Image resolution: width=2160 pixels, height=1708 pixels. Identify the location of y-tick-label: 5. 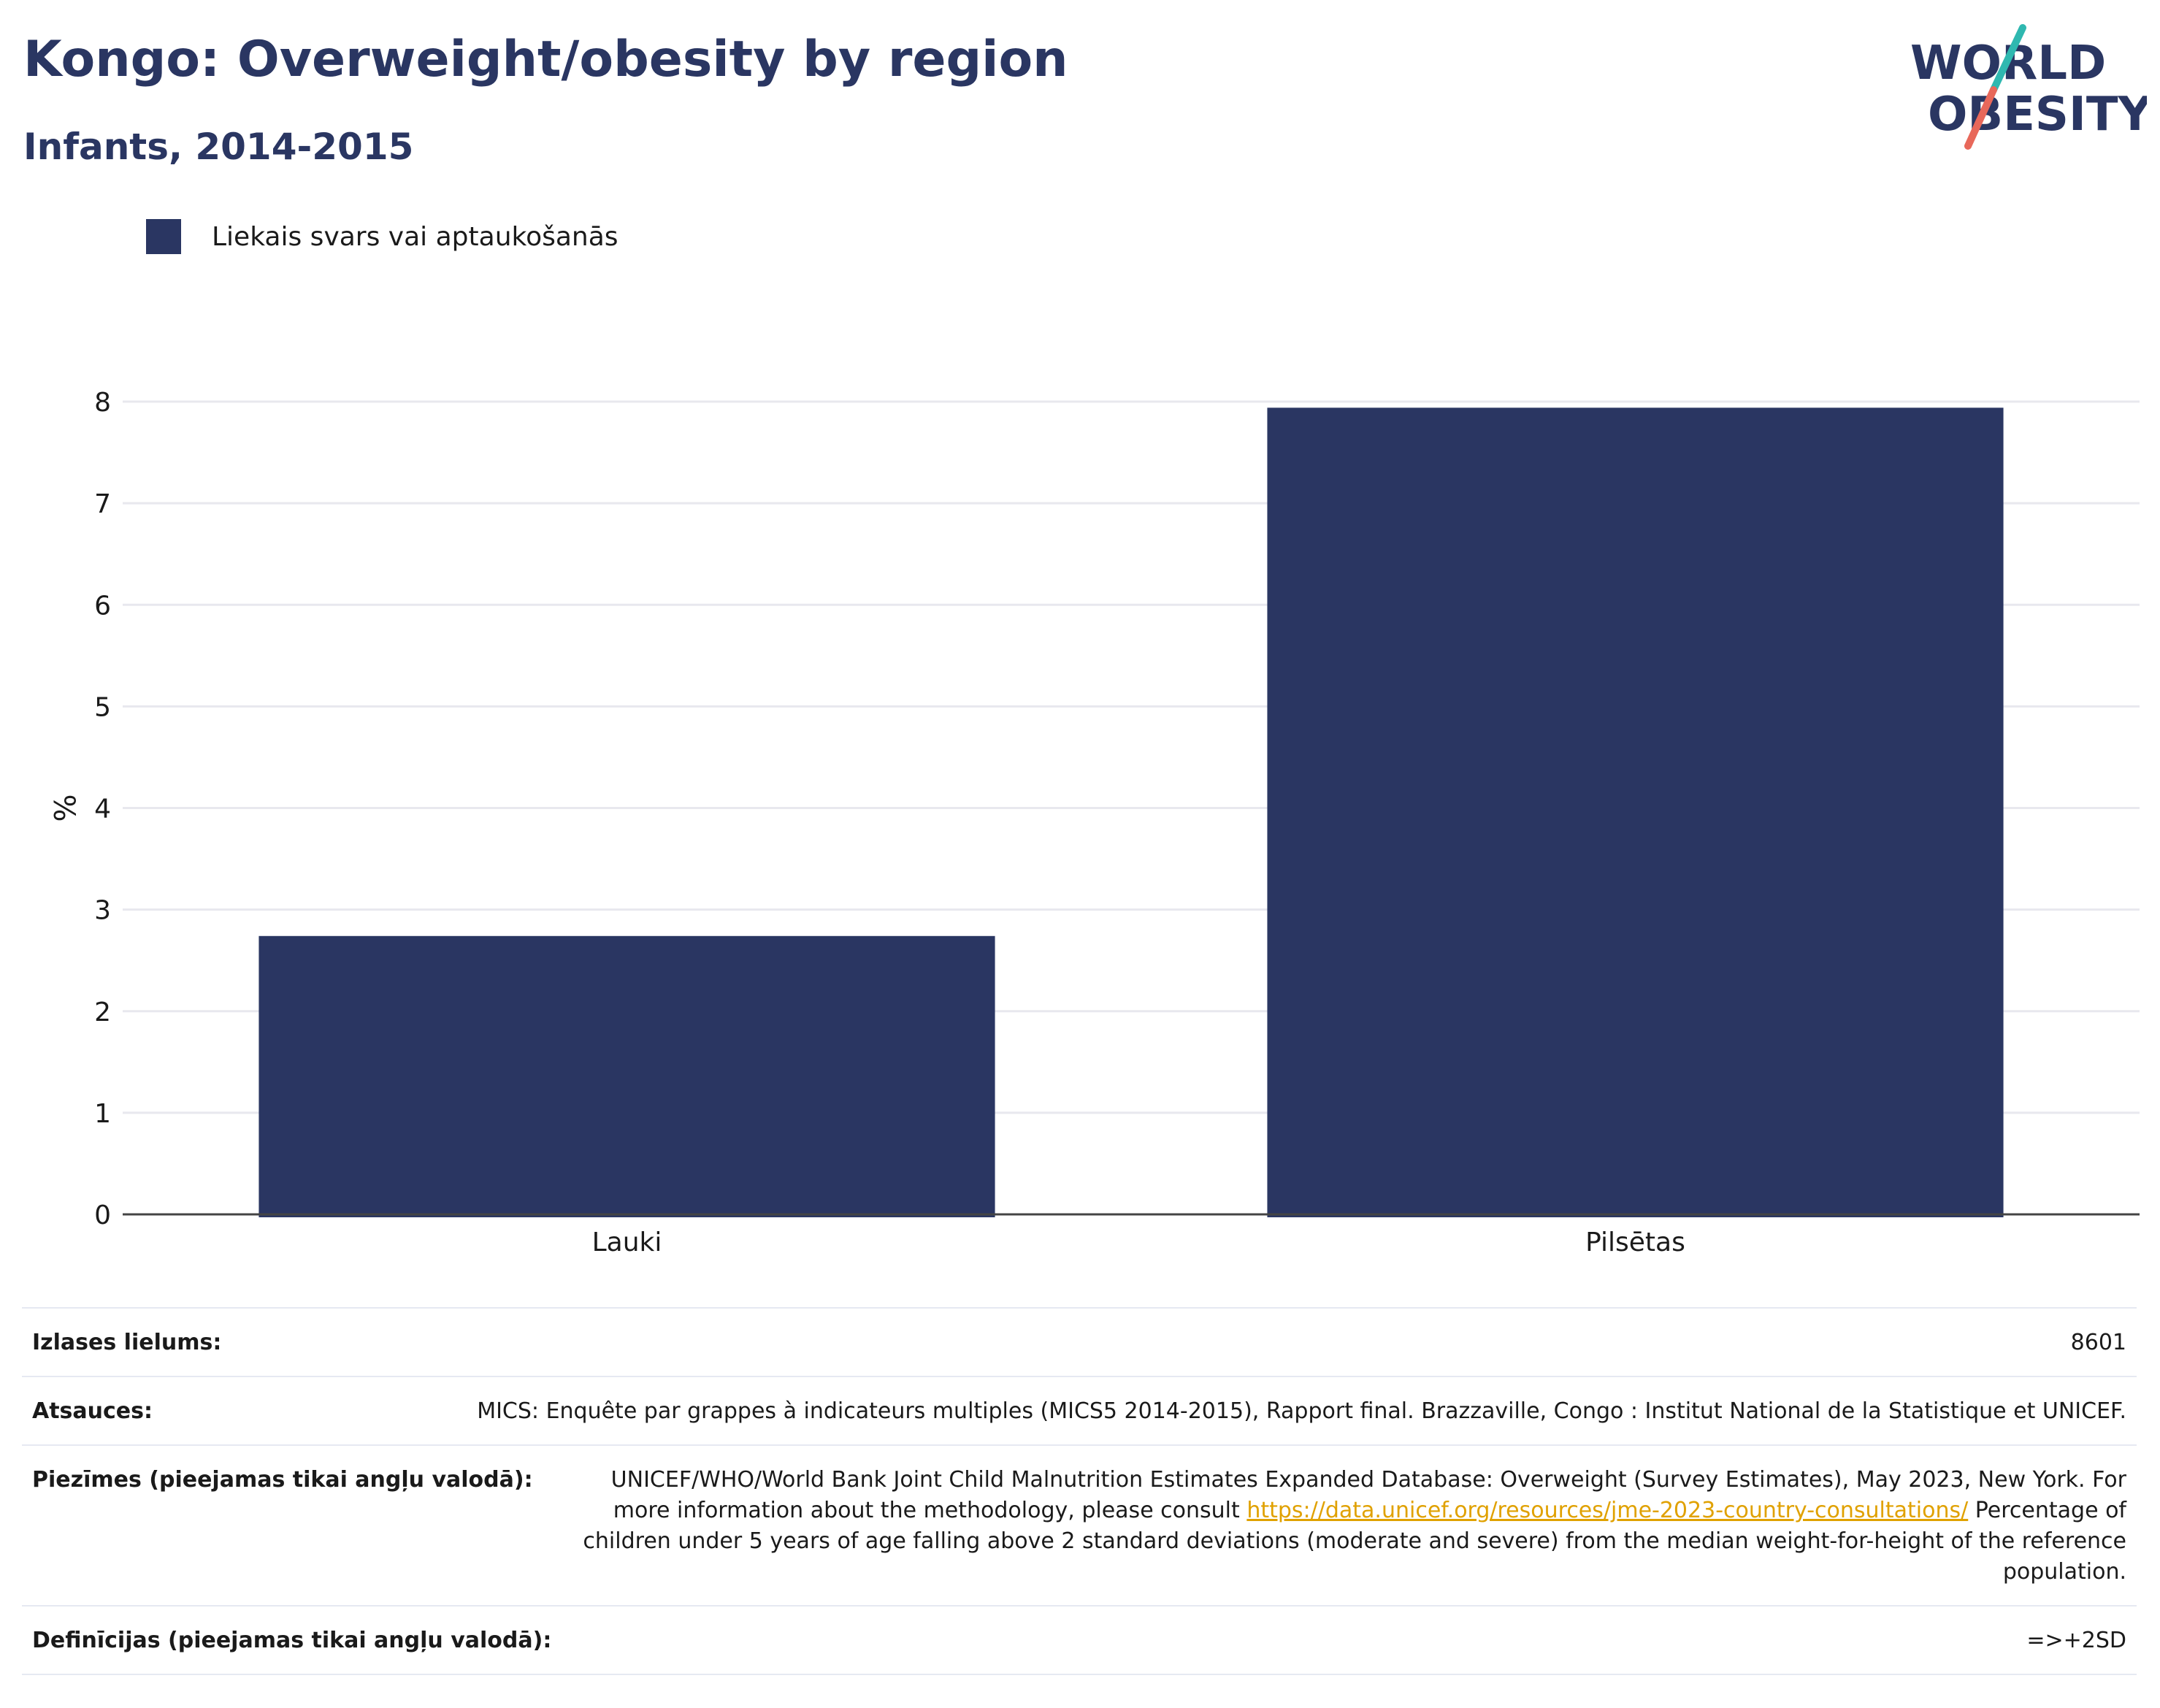
(103, 707).